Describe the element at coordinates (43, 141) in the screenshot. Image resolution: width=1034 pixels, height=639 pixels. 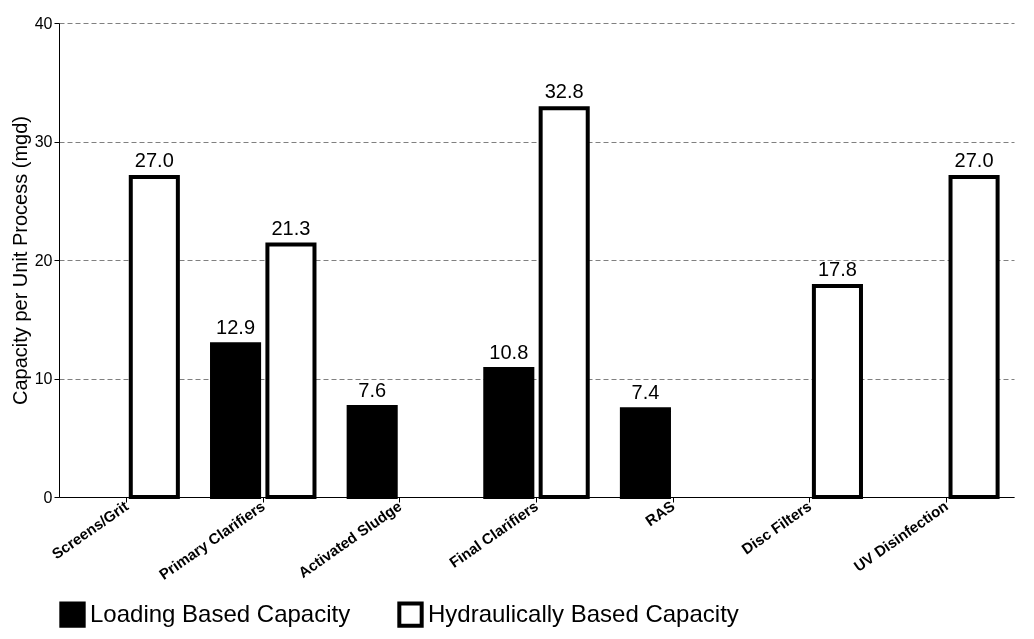
I see `y-tick-label: 30` at that location.